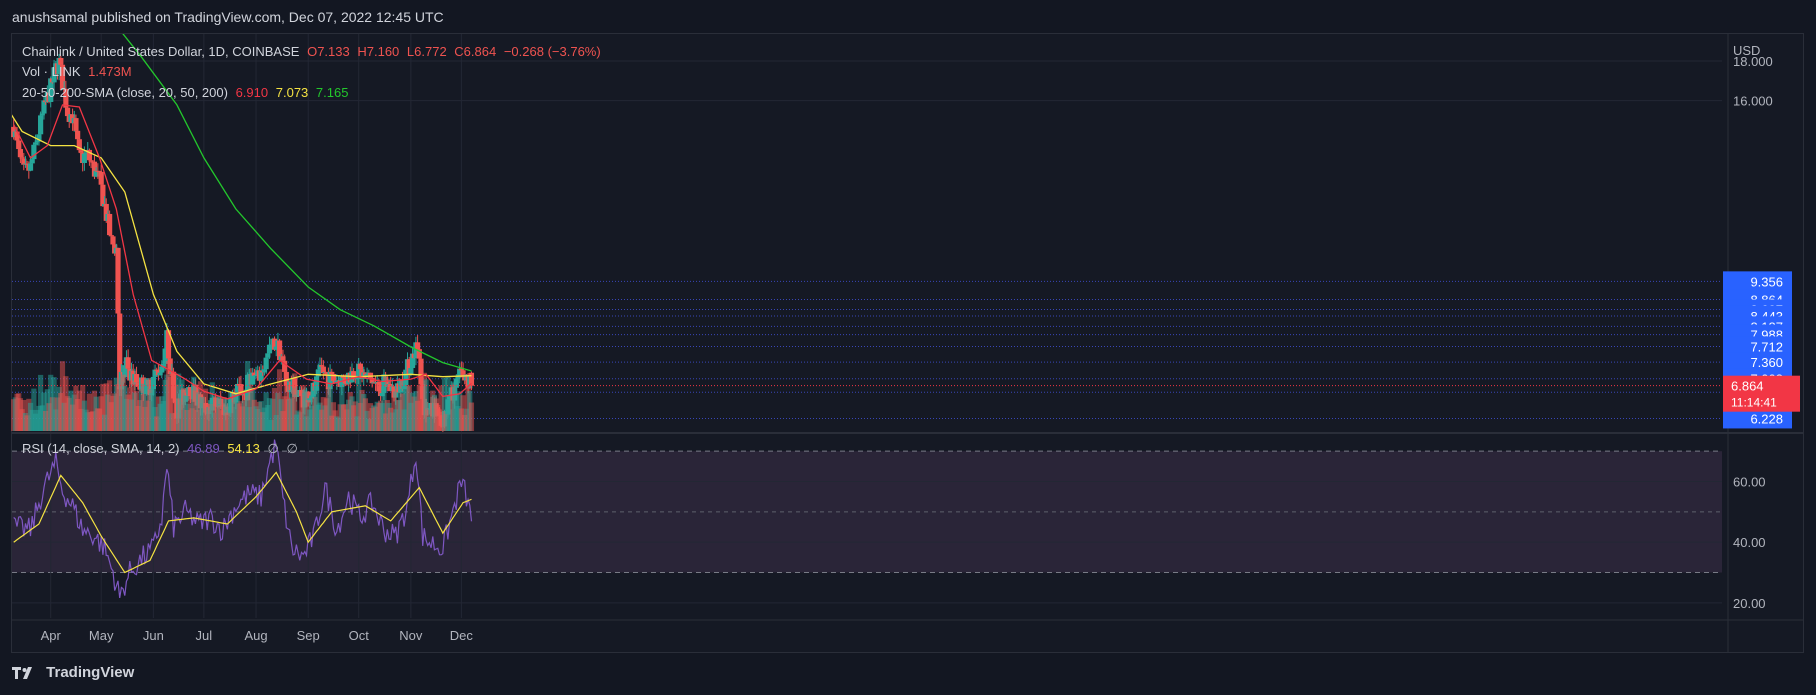  I want to click on rsi-tick-label: 40.00, so click(1749, 542).